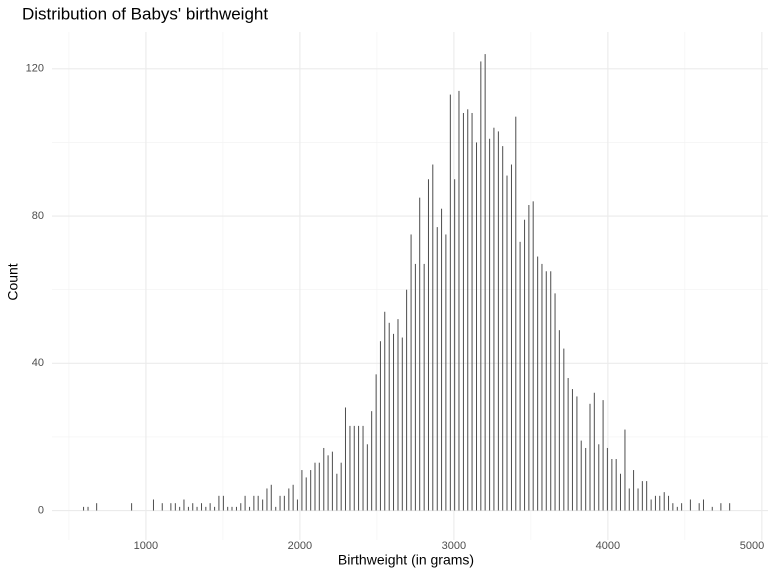 This screenshot has height=576, width=768. What do you see at coordinates (38, 216) in the screenshot?
I see `y-tick-label: 80` at bounding box center [38, 216].